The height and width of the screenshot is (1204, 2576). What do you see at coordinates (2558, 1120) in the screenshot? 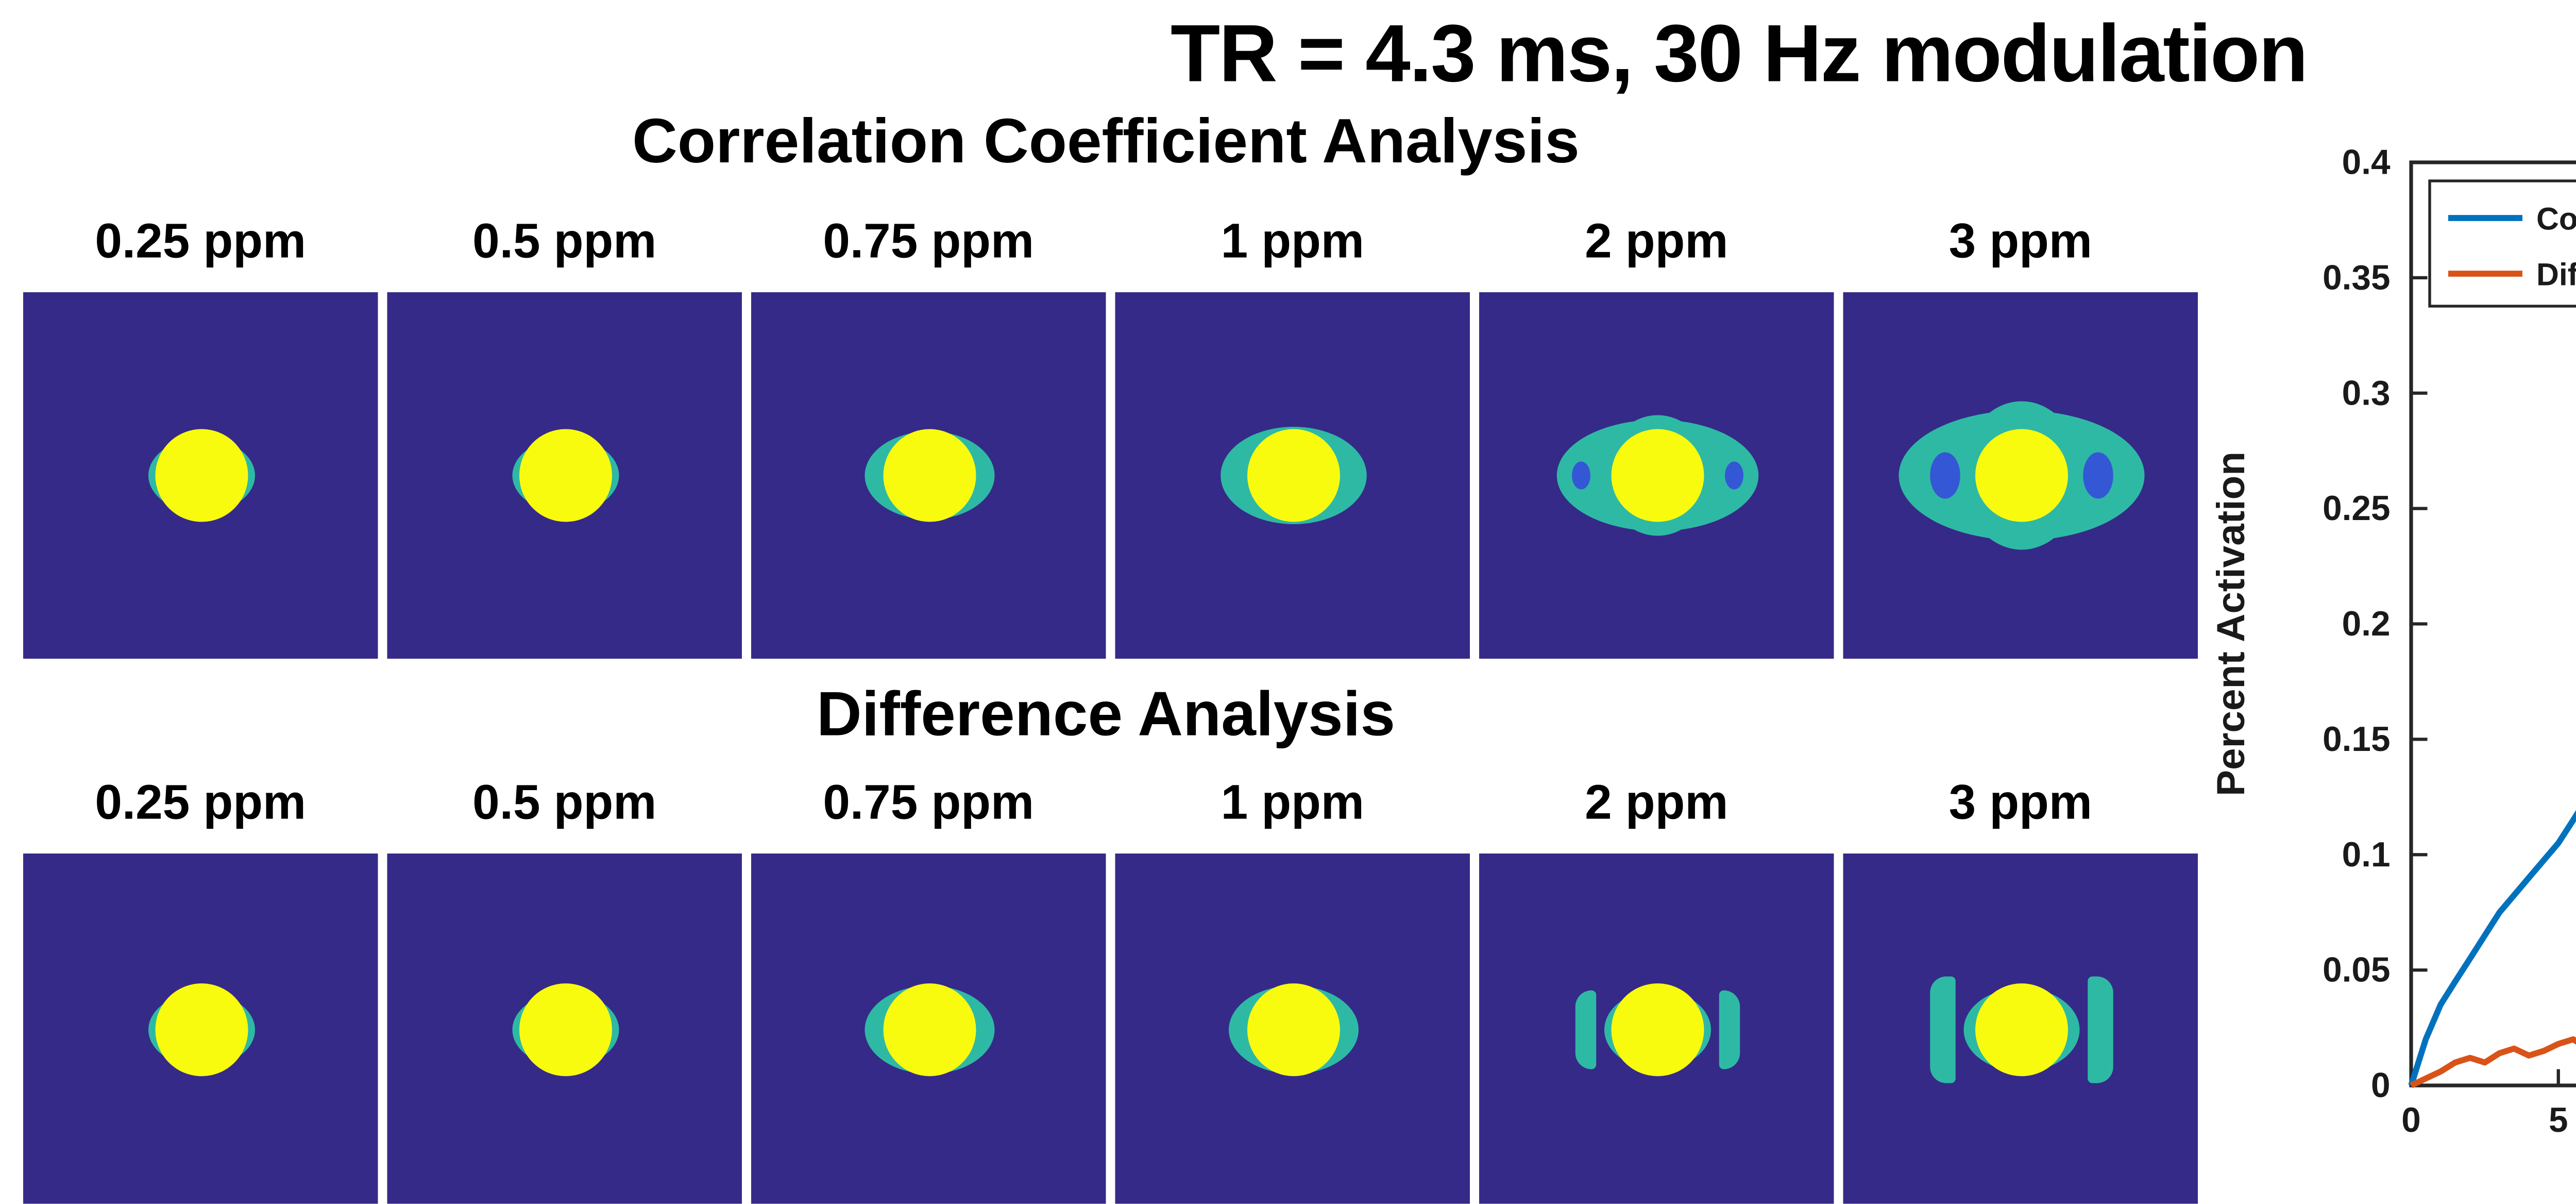
I see `x-tick-label: 5` at bounding box center [2558, 1120].